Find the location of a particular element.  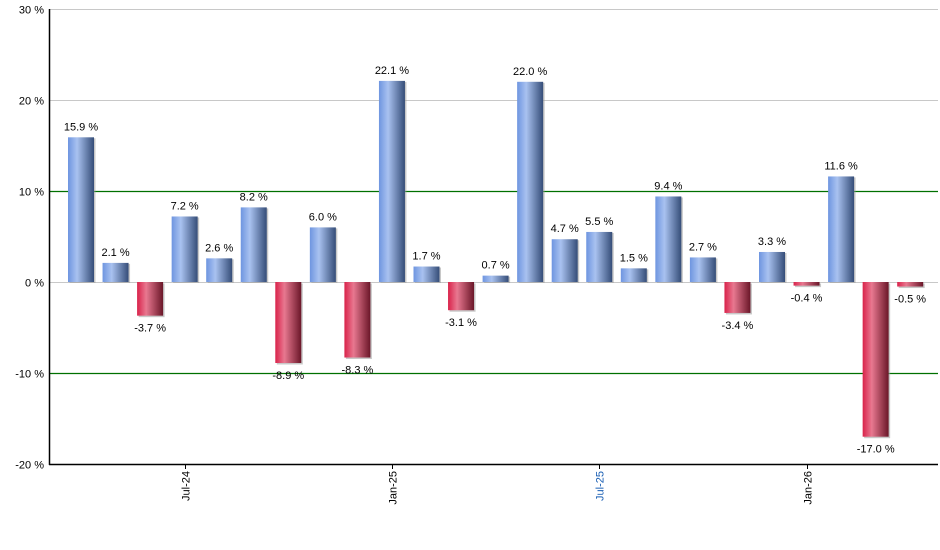

y-tick-label: -20 % is located at coordinates (29, 466).